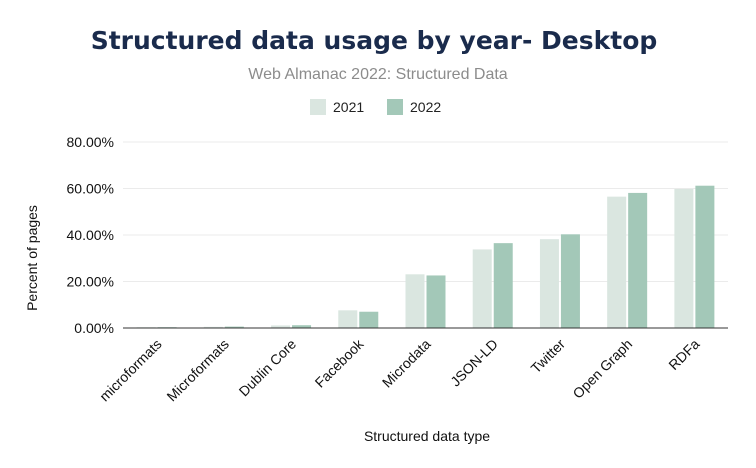 The width and height of the screenshot is (756, 468). I want to click on legend-swatch-2021, so click(318, 107).